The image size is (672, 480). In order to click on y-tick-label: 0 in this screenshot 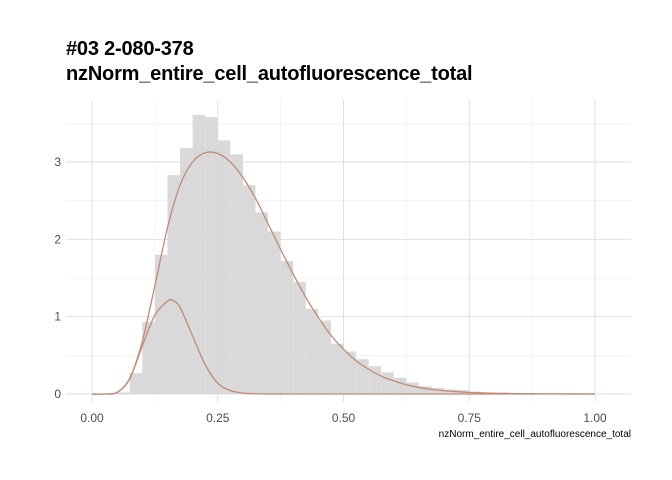, I will do `click(57, 394)`.